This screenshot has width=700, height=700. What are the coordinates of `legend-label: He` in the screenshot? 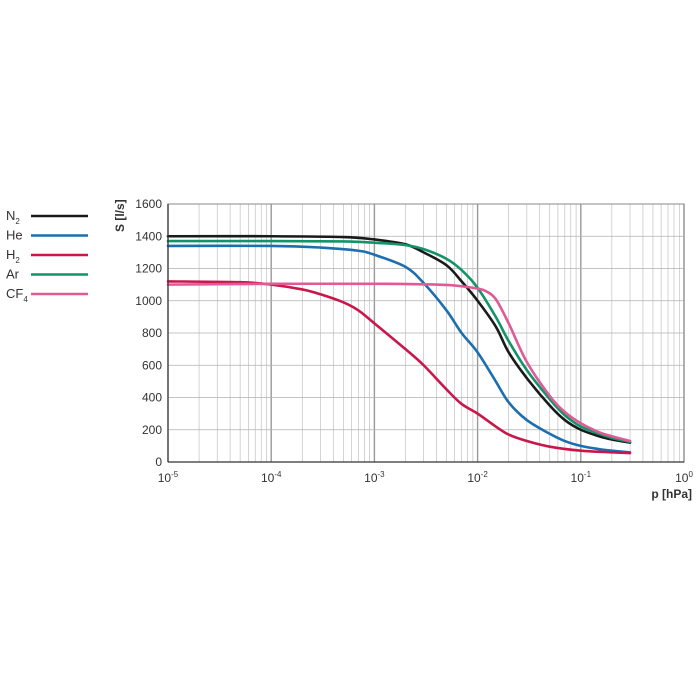 It's located at (14, 235).